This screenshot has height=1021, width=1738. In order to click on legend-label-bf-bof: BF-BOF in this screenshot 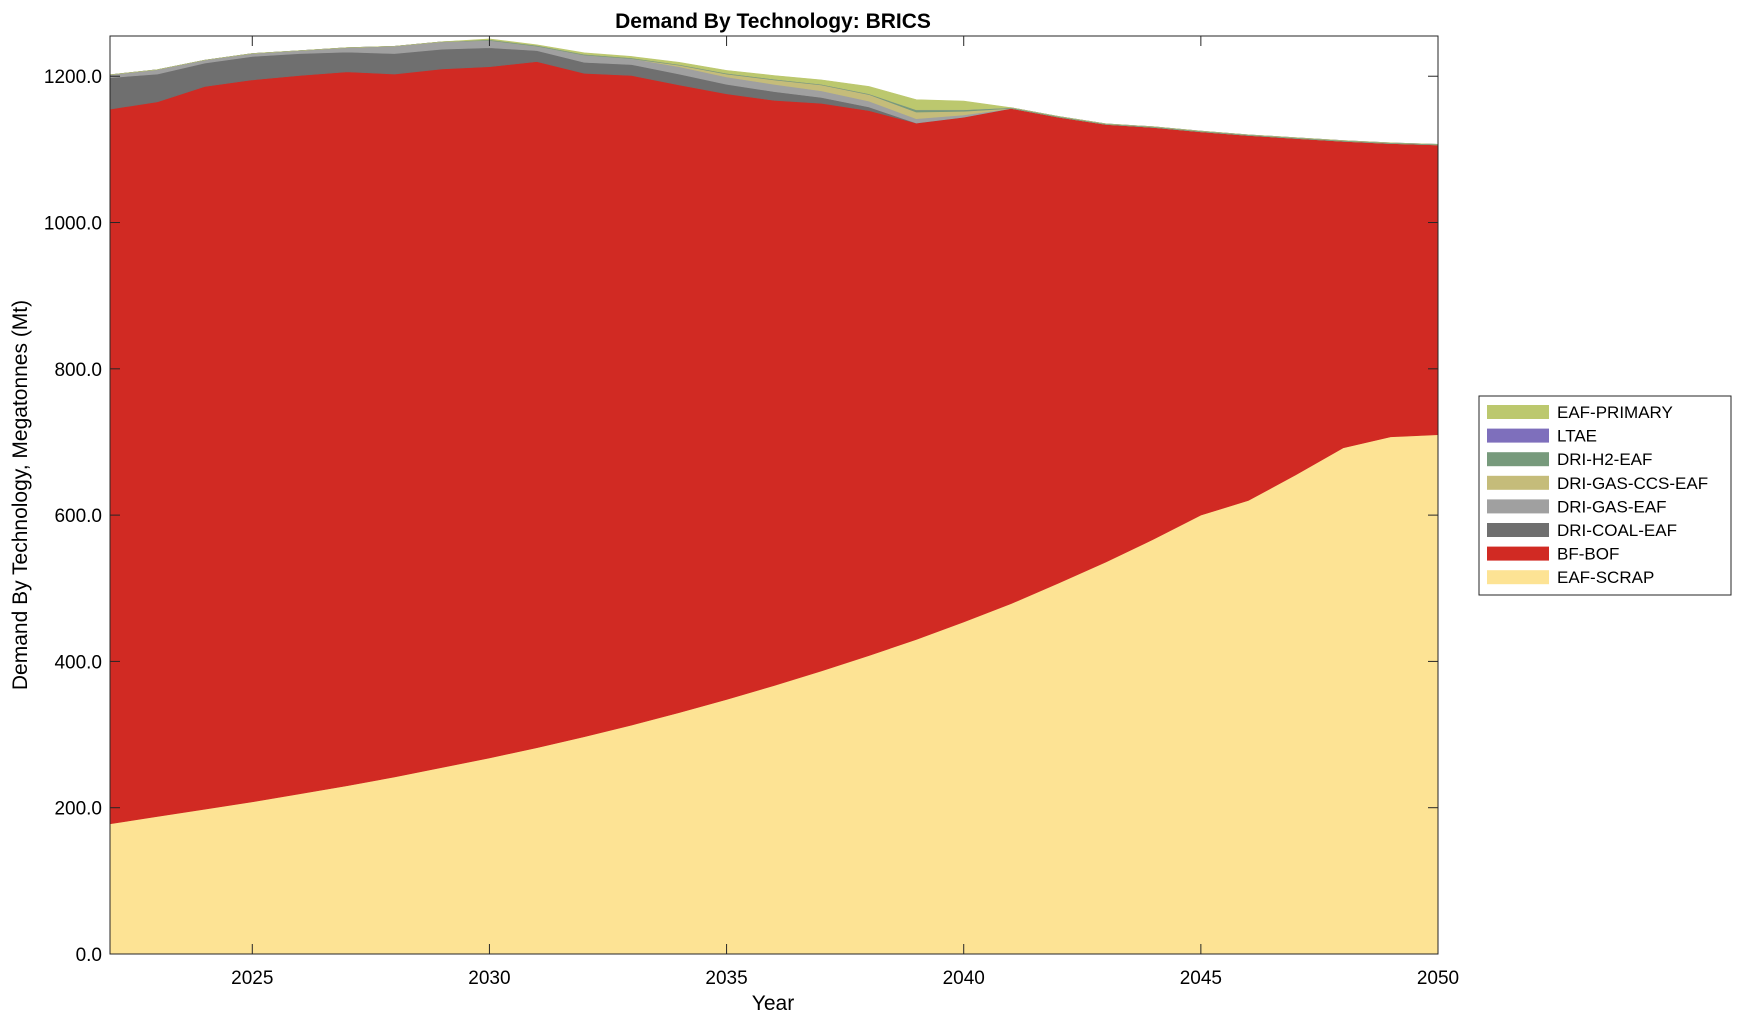, I will do `click(1588, 554)`.